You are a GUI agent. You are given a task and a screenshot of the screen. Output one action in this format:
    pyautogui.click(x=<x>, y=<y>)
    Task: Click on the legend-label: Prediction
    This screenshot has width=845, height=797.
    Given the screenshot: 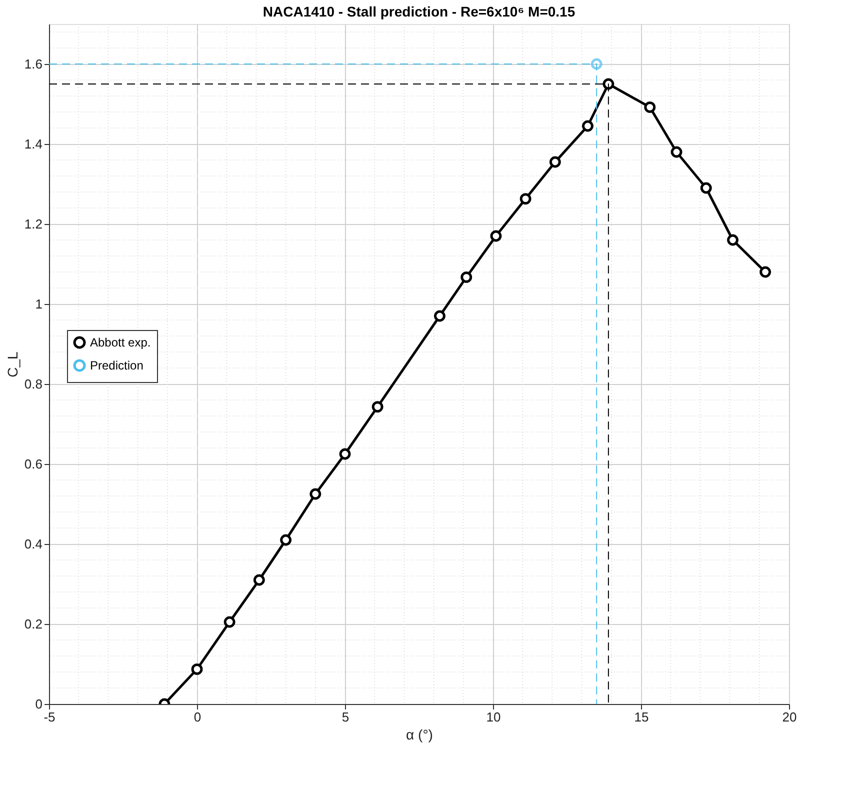 What is the action you would take?
    pyautogui.click(x=117, y=365)
    